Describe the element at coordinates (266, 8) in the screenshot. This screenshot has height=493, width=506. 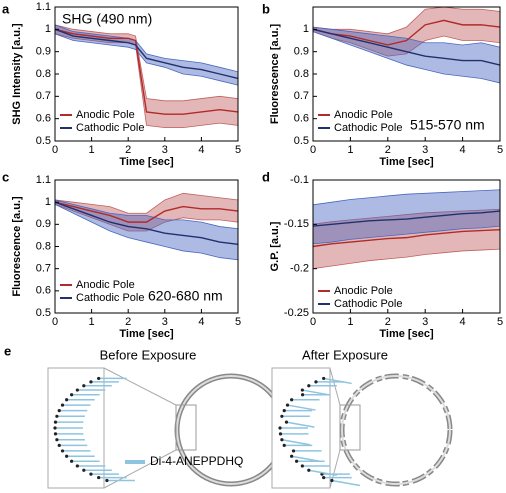
I see `panel-letter: b` at that location.